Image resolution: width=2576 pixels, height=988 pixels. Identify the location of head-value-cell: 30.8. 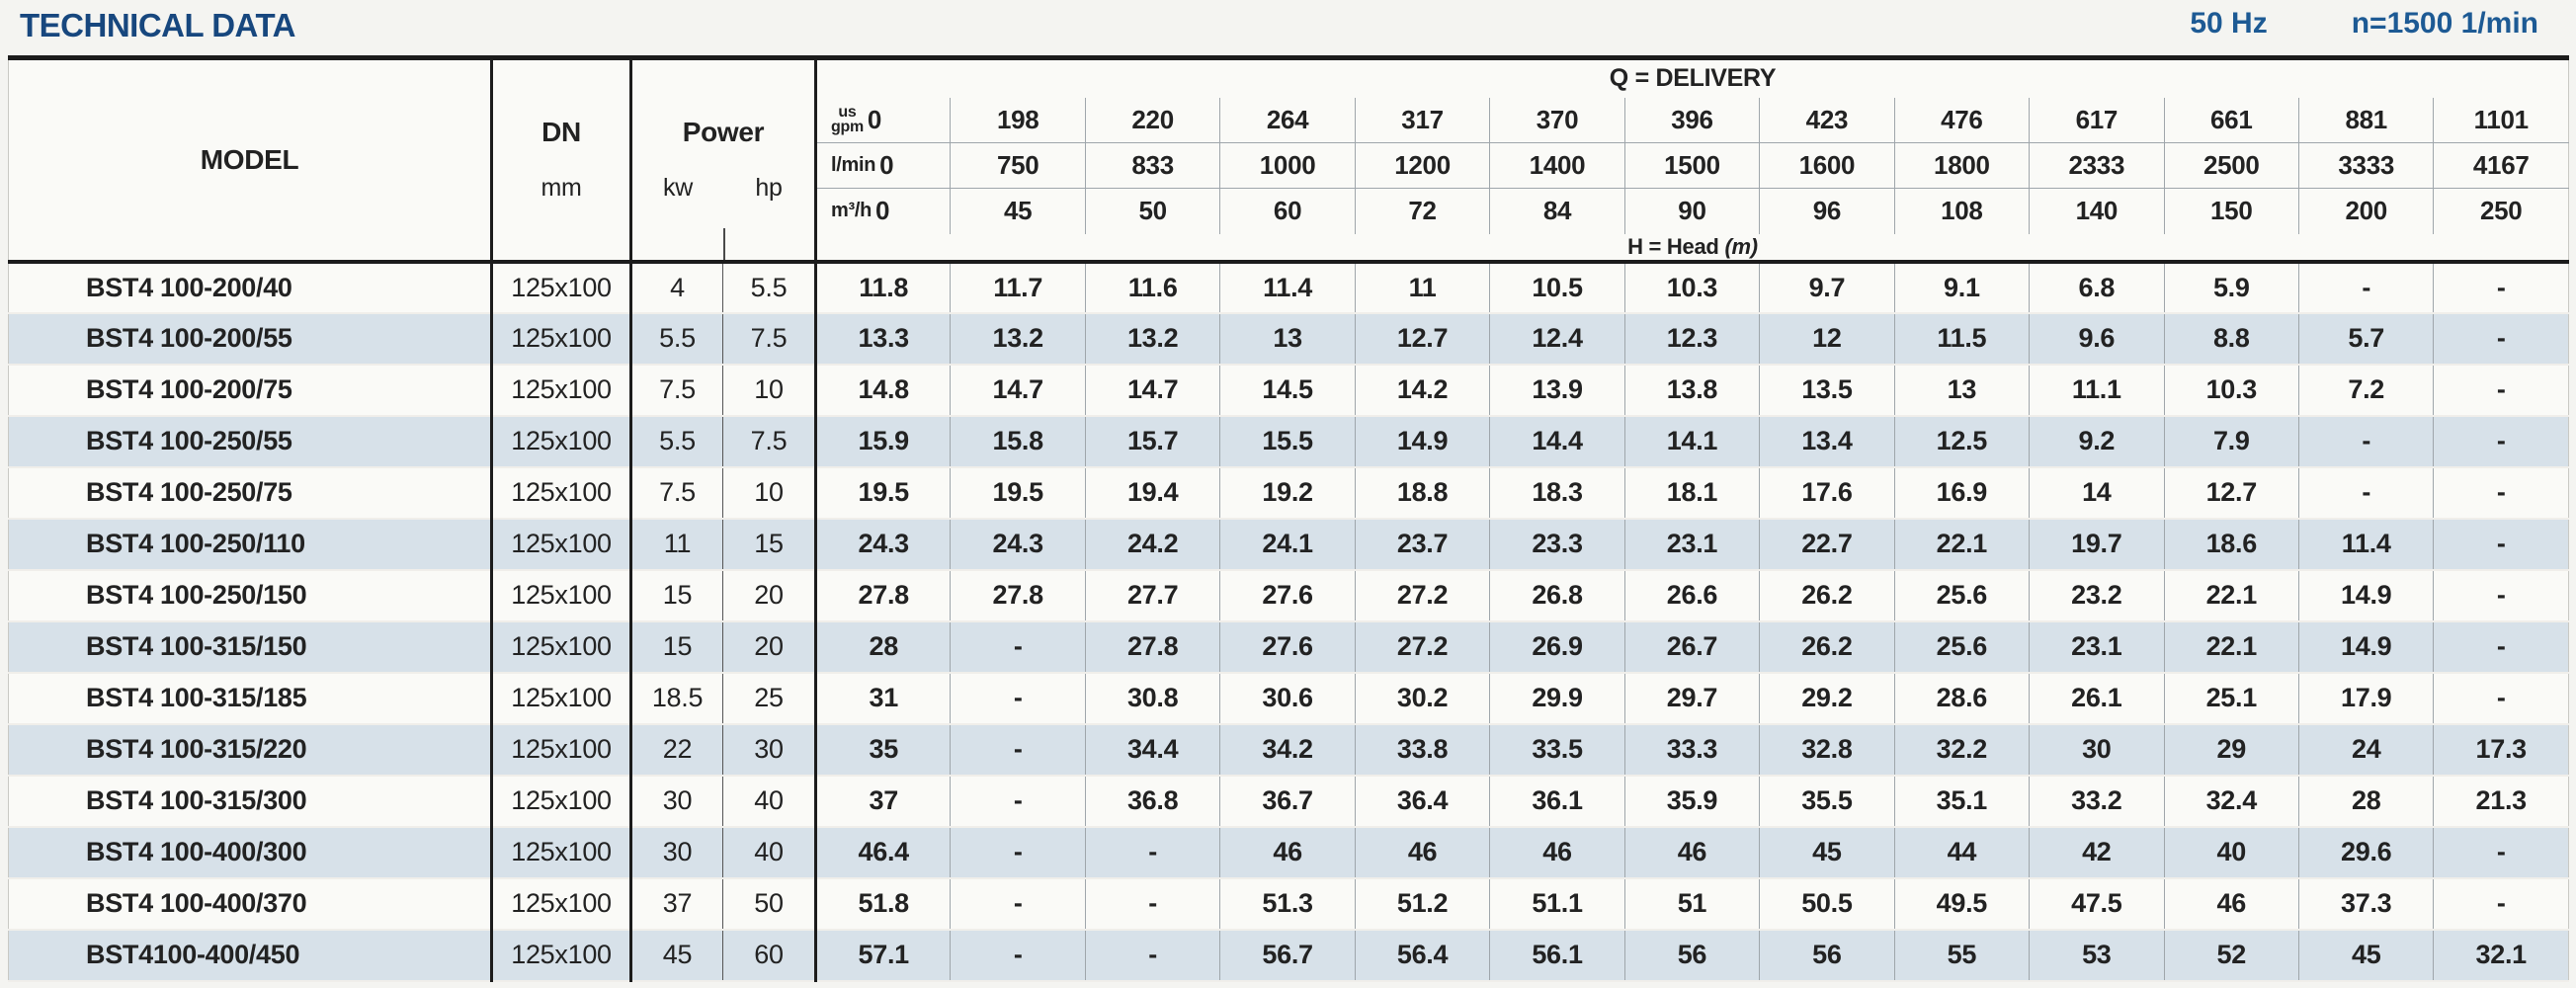
(1153, 698).